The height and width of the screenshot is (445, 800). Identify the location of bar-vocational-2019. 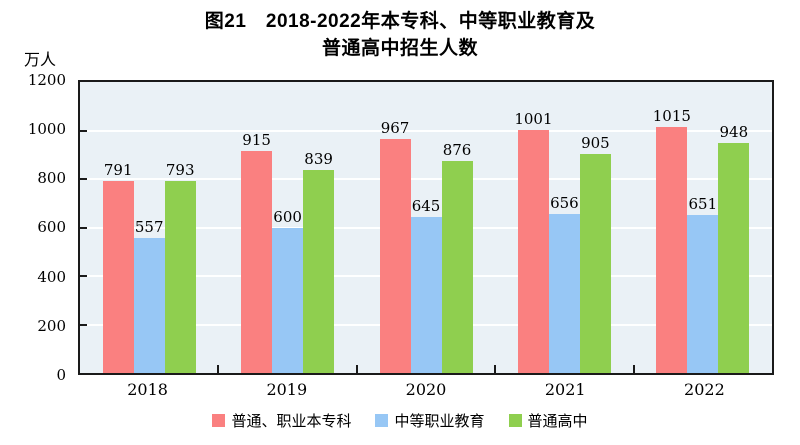
(288, 300).